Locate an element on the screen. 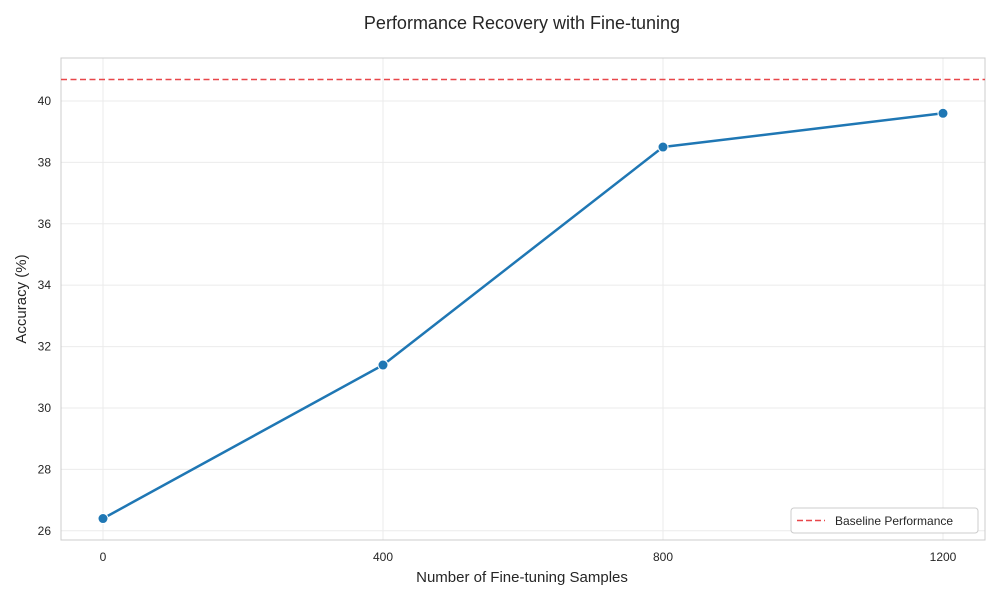 The width and height of the screenshot is (1000, 600). y-tick-label-6: 38 is located at coordinates (45, 162).